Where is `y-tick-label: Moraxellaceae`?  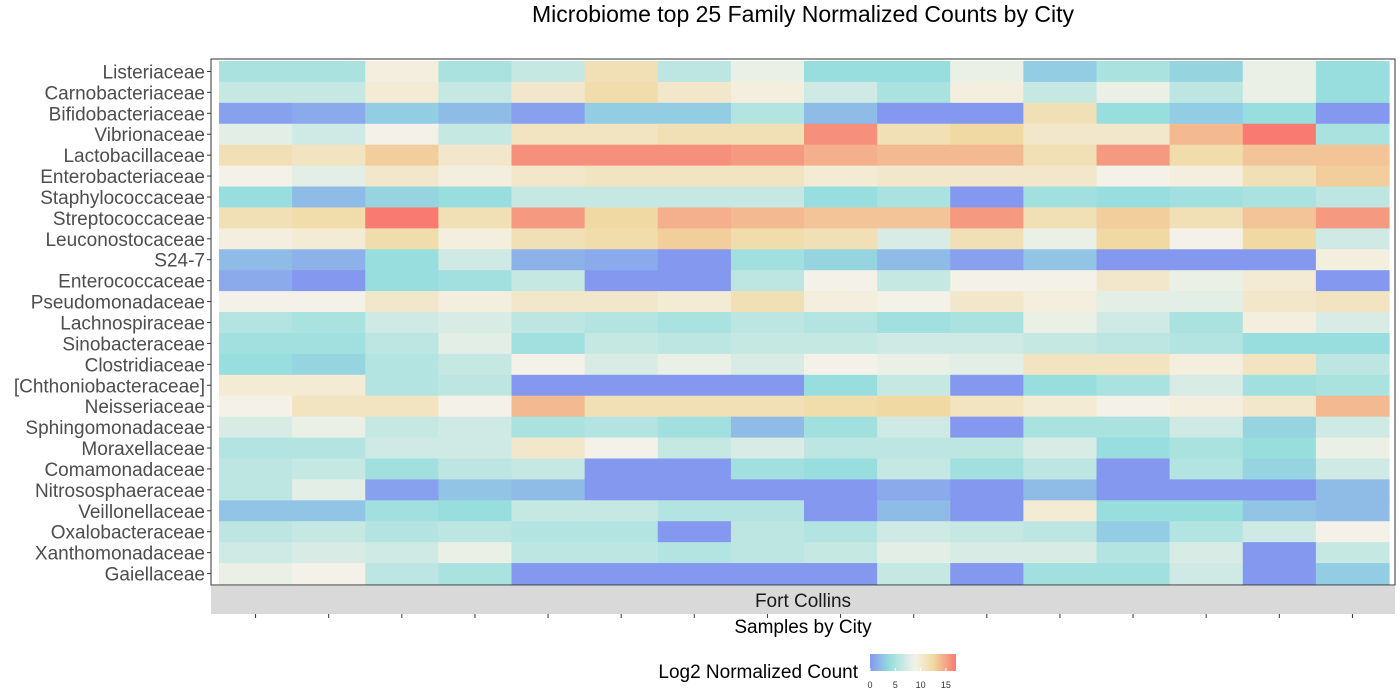
y-tick-label: Moraxellaceae is located at coordinates (143, 449).